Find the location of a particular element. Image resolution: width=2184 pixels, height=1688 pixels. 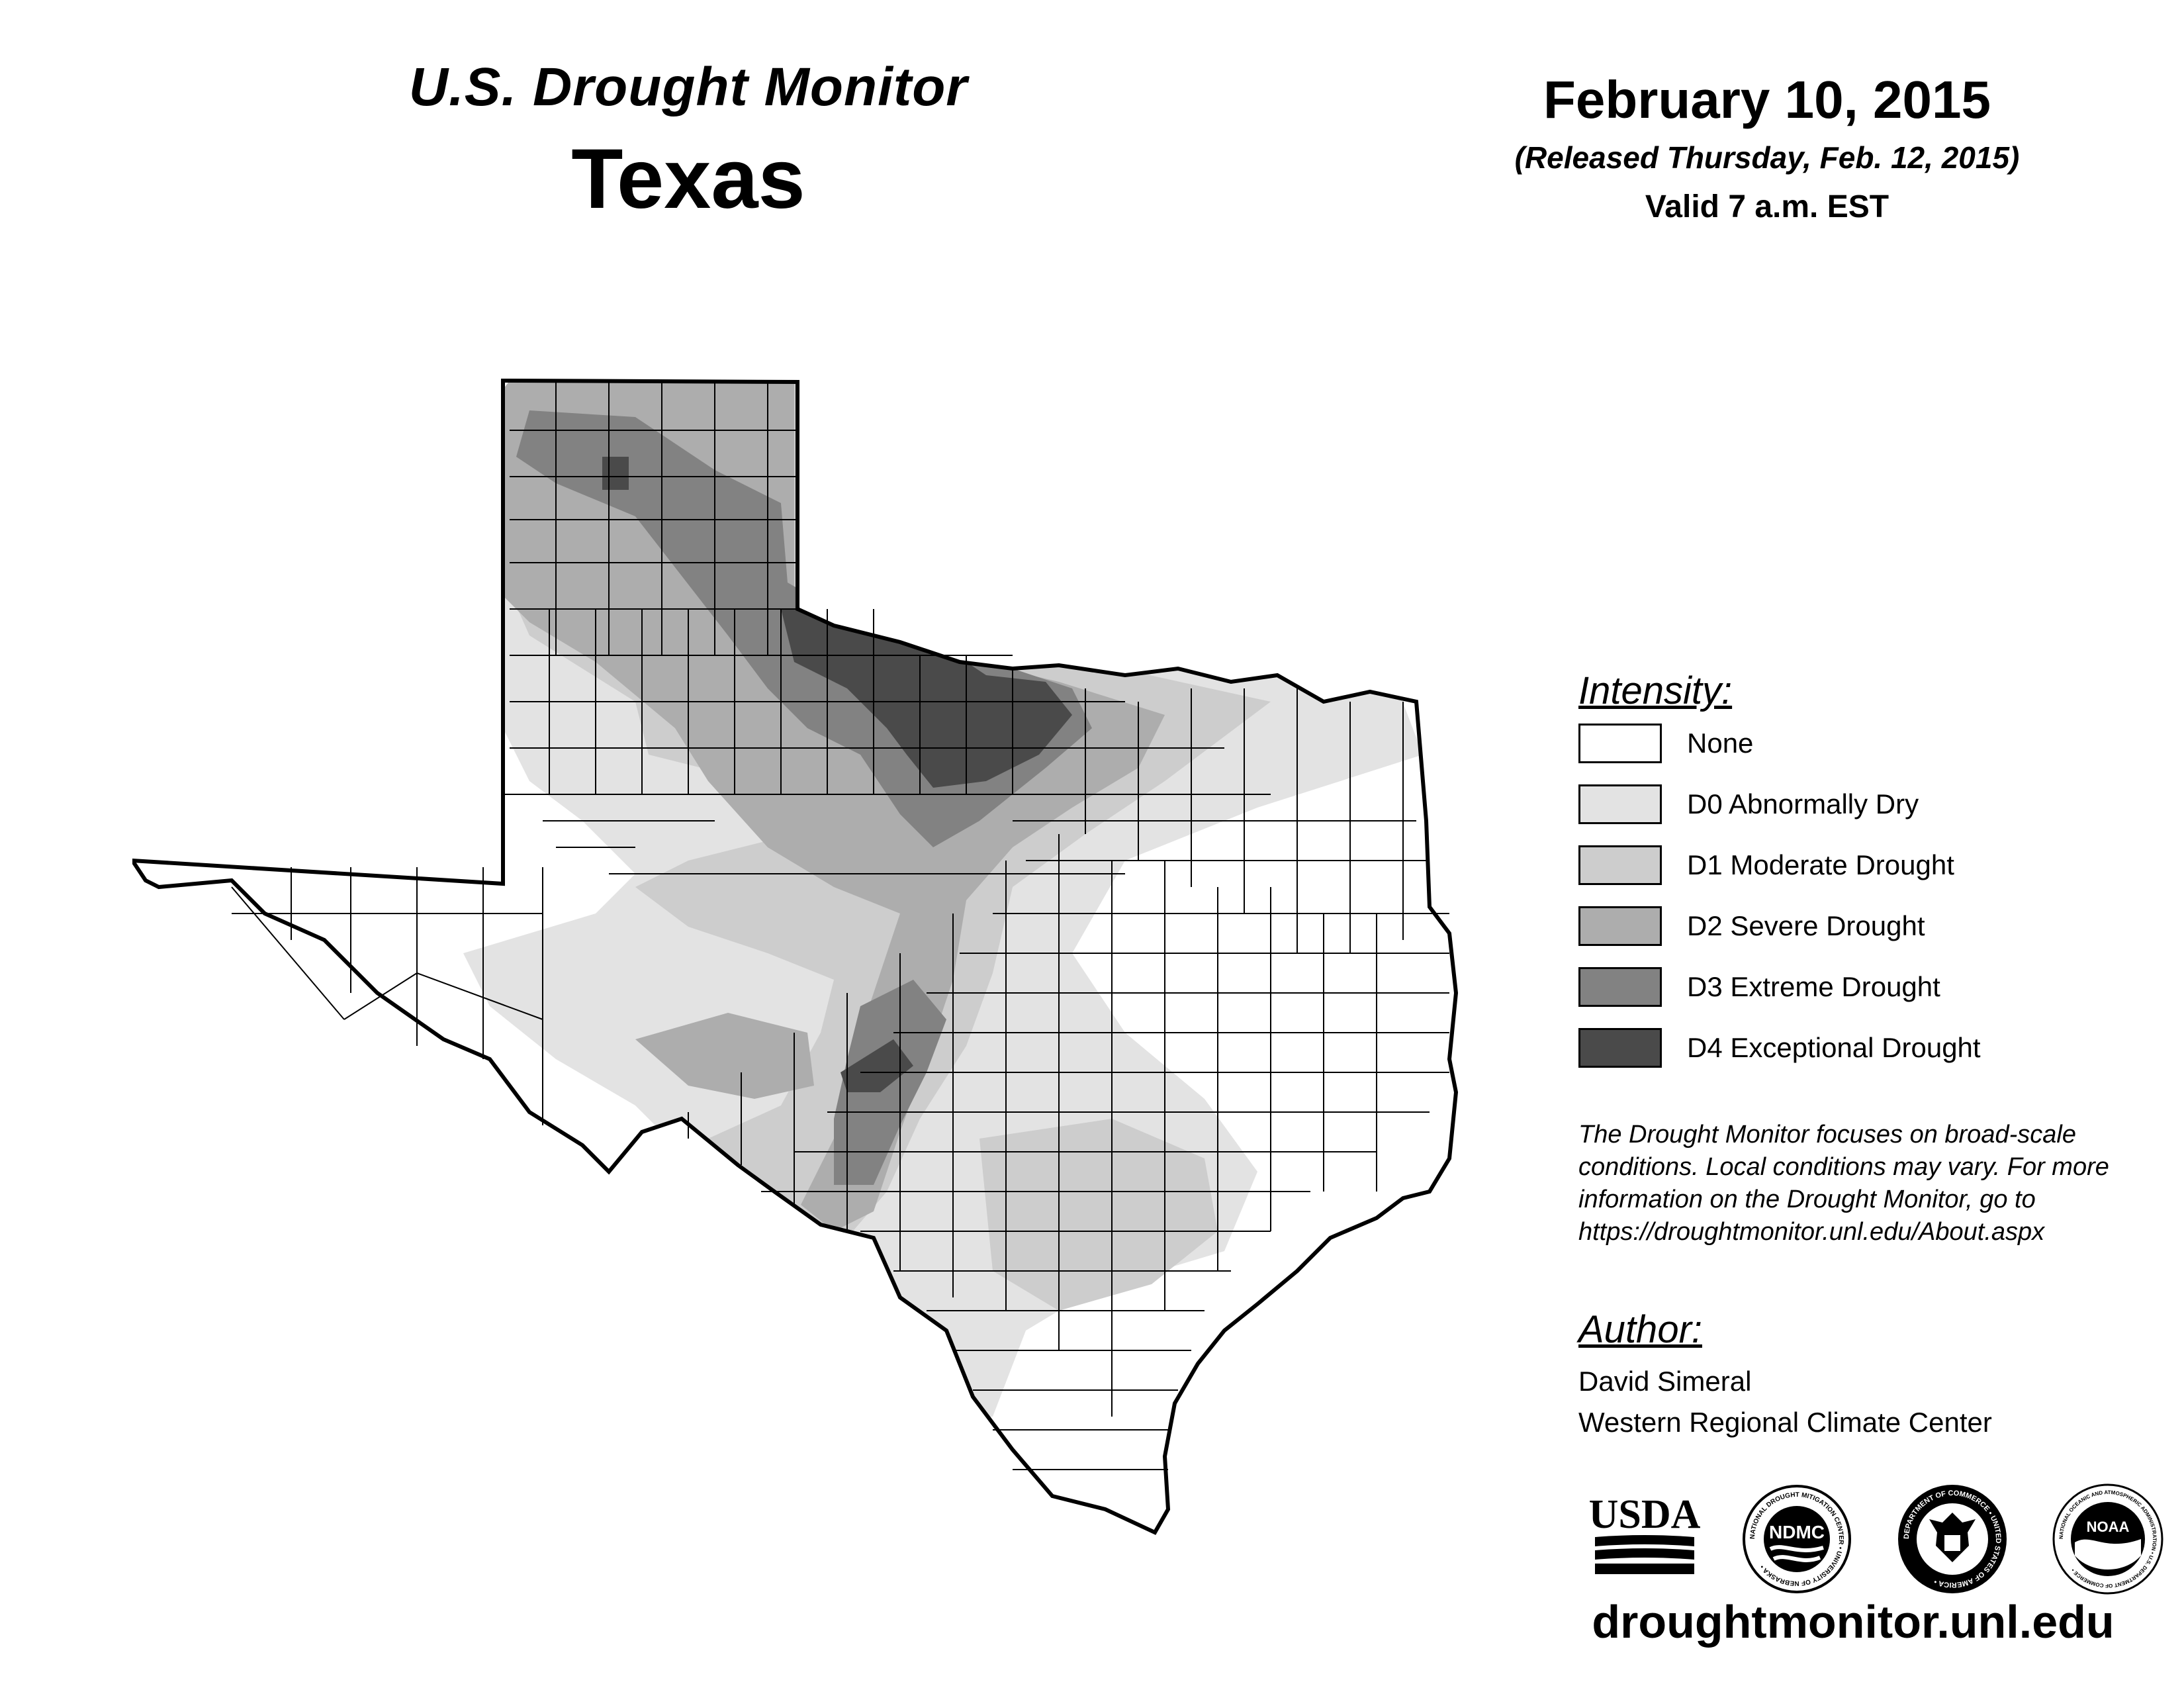

legend-swatch-d2 is located at coordinates (1620, 926).